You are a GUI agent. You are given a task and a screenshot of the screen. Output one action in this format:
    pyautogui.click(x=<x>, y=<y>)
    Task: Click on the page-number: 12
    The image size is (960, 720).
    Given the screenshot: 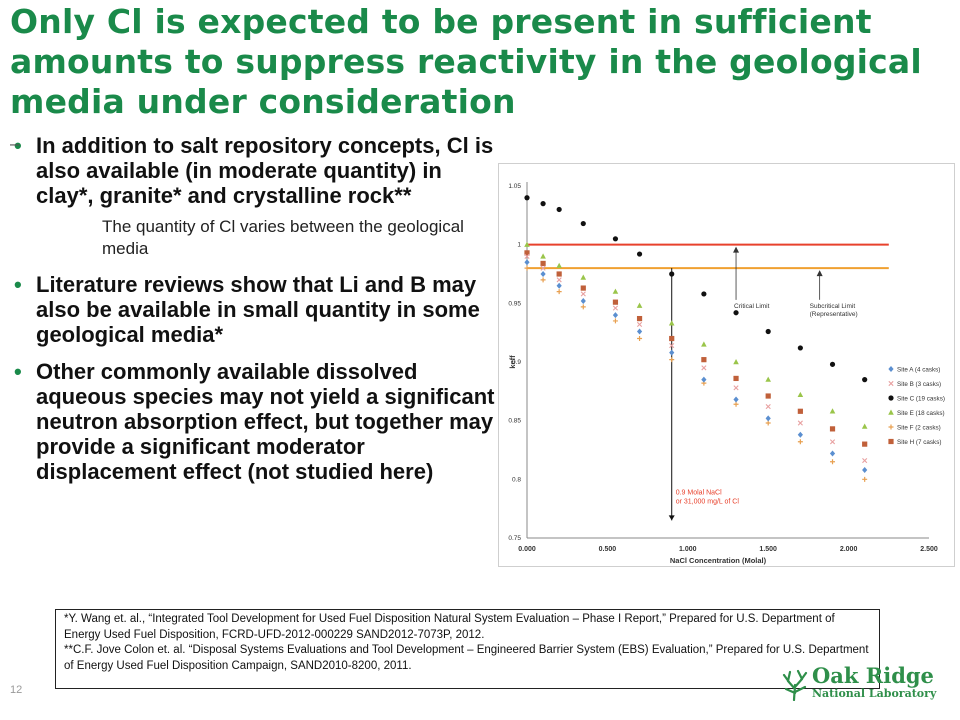 What is the action you would take?
    pyautogui.click(x=16, y=690)
    